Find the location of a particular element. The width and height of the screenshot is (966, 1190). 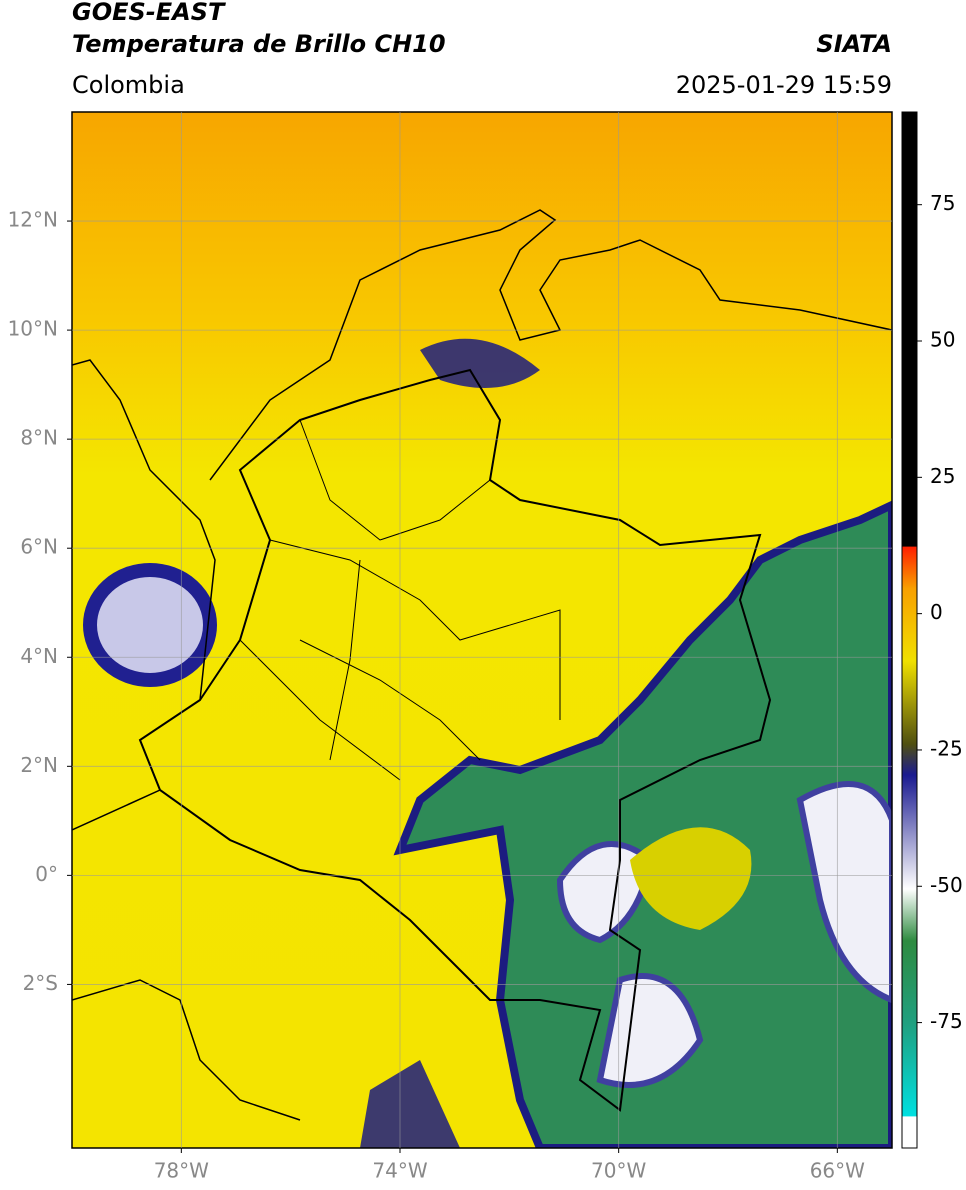

y-tick-label: 8°N is located at coordinates (39, 438).